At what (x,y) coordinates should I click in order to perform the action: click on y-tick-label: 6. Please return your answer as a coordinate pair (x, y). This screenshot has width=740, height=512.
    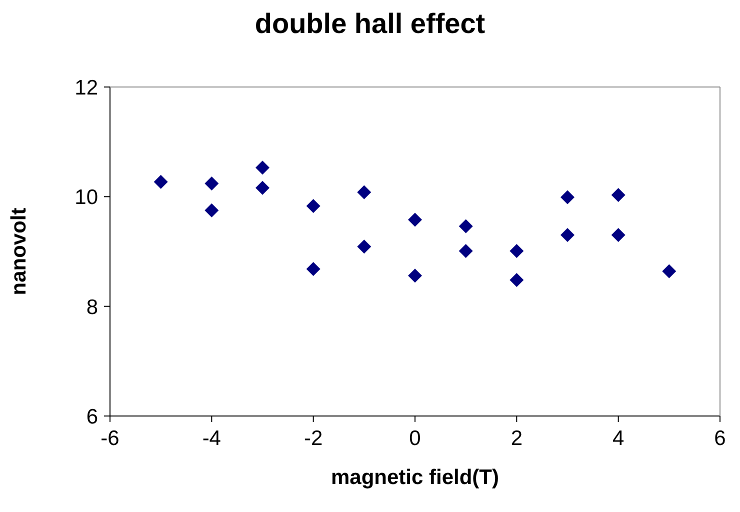
    Looking at the image, I should click on (92, 416).